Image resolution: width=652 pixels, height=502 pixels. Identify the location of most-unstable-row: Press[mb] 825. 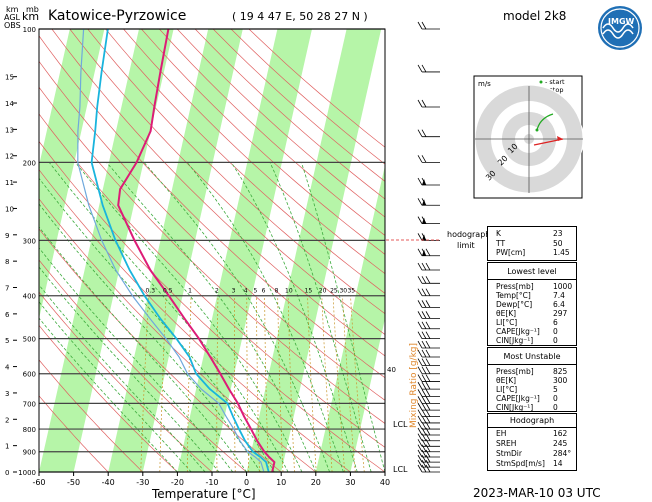
(534, 371).